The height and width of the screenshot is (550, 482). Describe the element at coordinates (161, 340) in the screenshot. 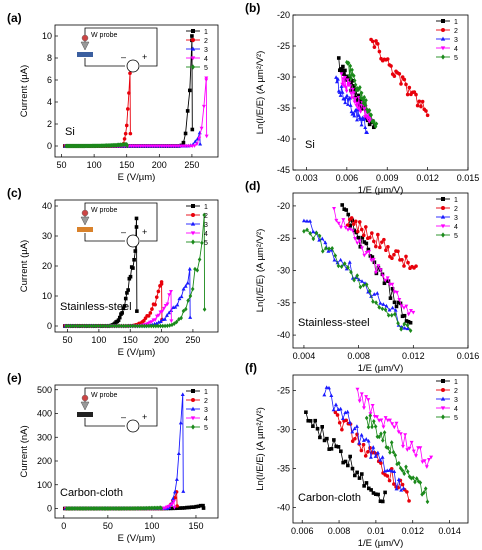

I see `x-tick-label: 200` at that location.